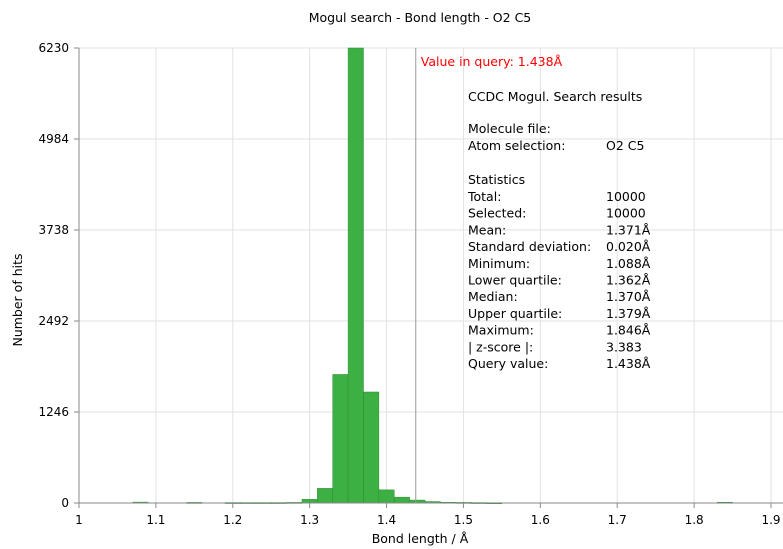 This screenshot has height=549, width=783. I want to click on chart-title: Mogul search - Bond length - O2 C5, so click(420, 17).